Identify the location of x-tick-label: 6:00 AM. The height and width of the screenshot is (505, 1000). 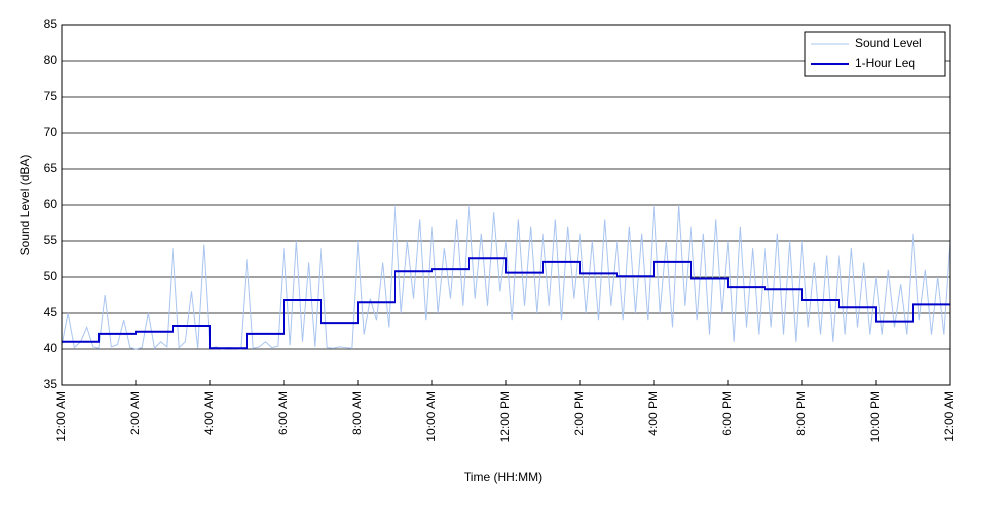
(283, 413).